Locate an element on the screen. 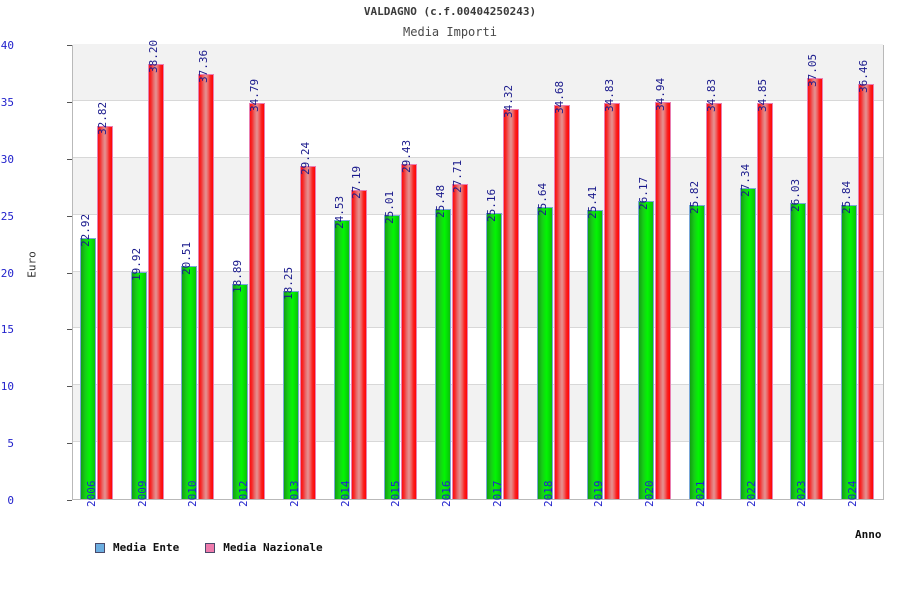 Image resolution: width=900 pixels, height=600 pixels. x-tick-label: 2010 is located at coordinates (193, 494).